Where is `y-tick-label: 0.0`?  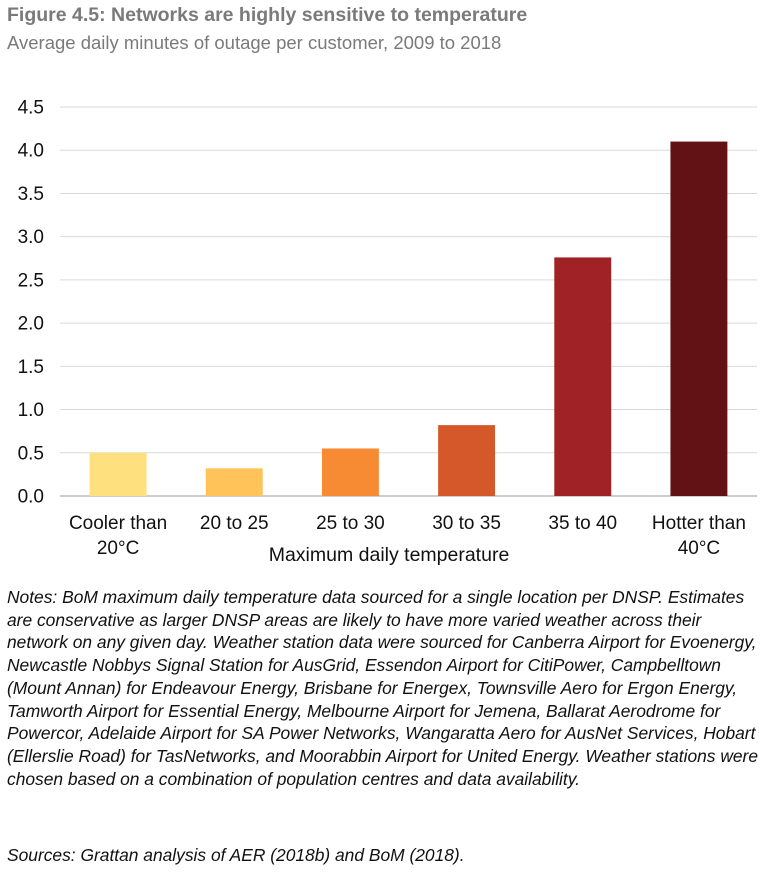 y-tick-label: 0.0 is located at coordinates (31, 497).